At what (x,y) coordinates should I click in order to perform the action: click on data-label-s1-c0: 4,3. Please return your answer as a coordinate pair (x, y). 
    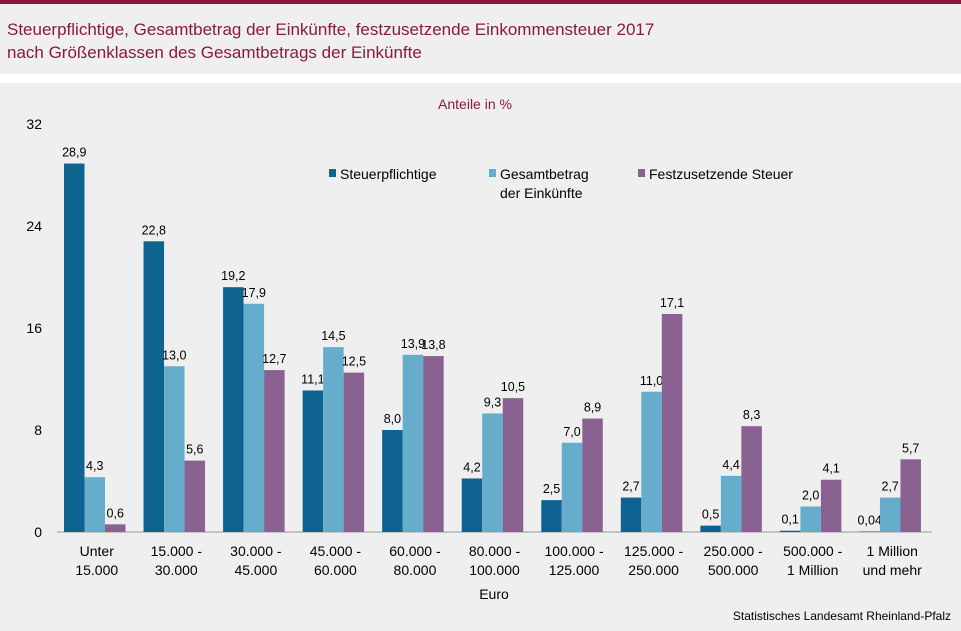
    Looking at the image, I should click on (94, 466).